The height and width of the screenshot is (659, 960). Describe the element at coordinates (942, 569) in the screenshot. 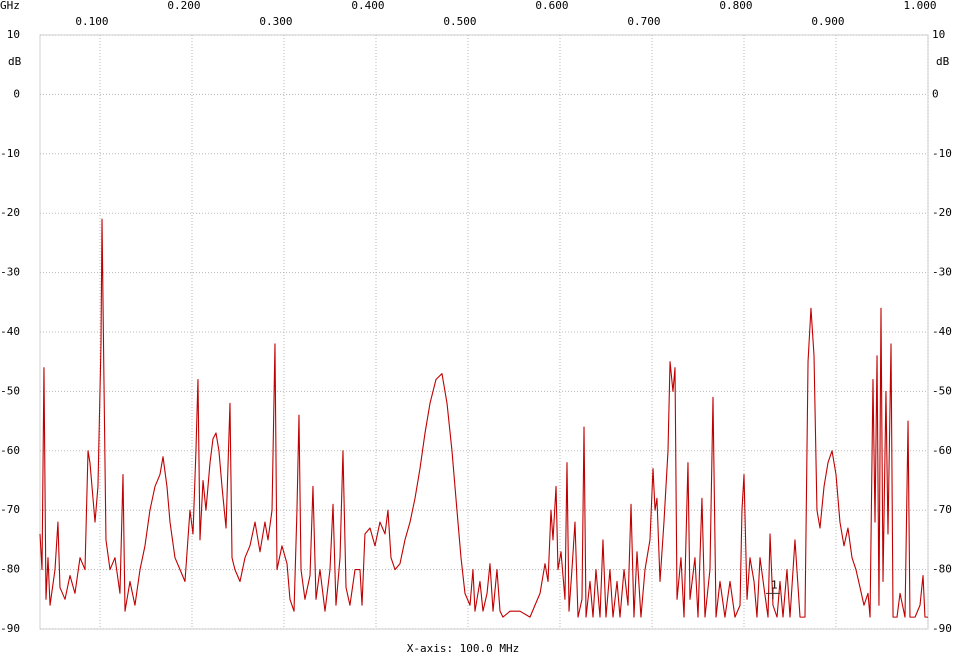

I see `y-tick-label-right: -80` at that location.